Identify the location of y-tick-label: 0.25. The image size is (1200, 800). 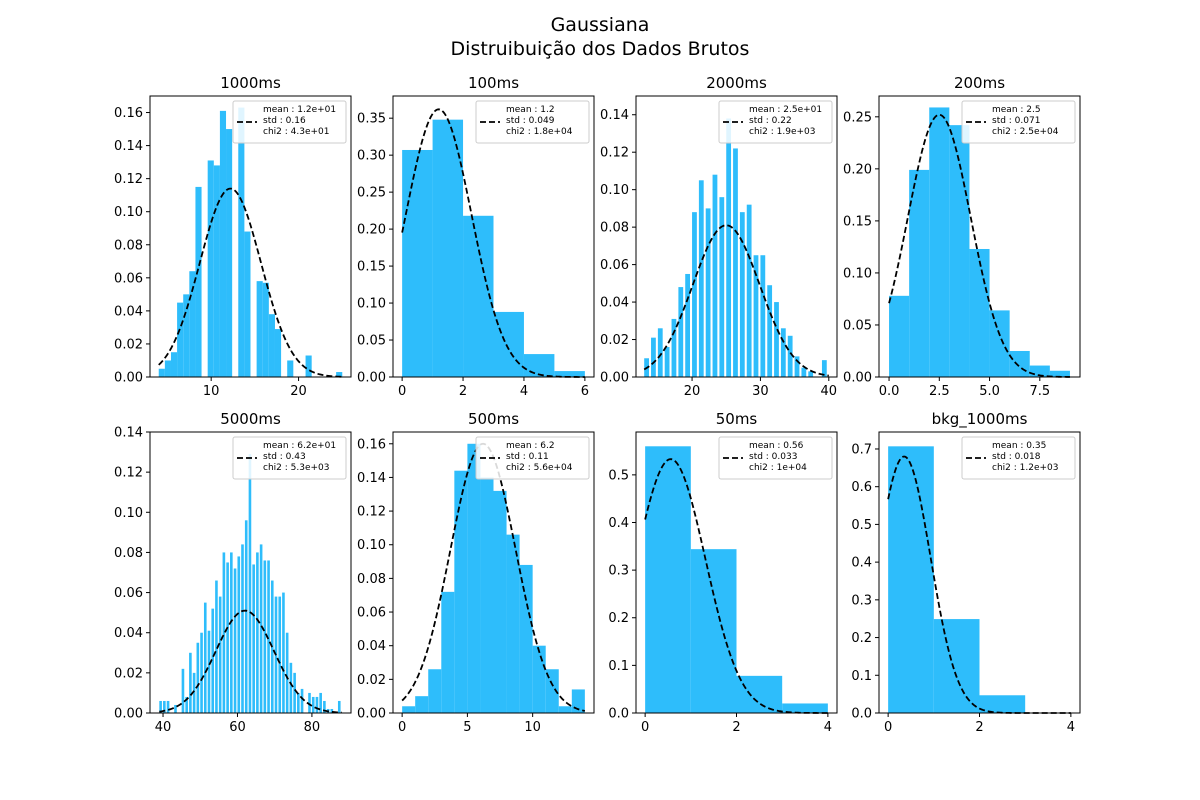
(371, 193).